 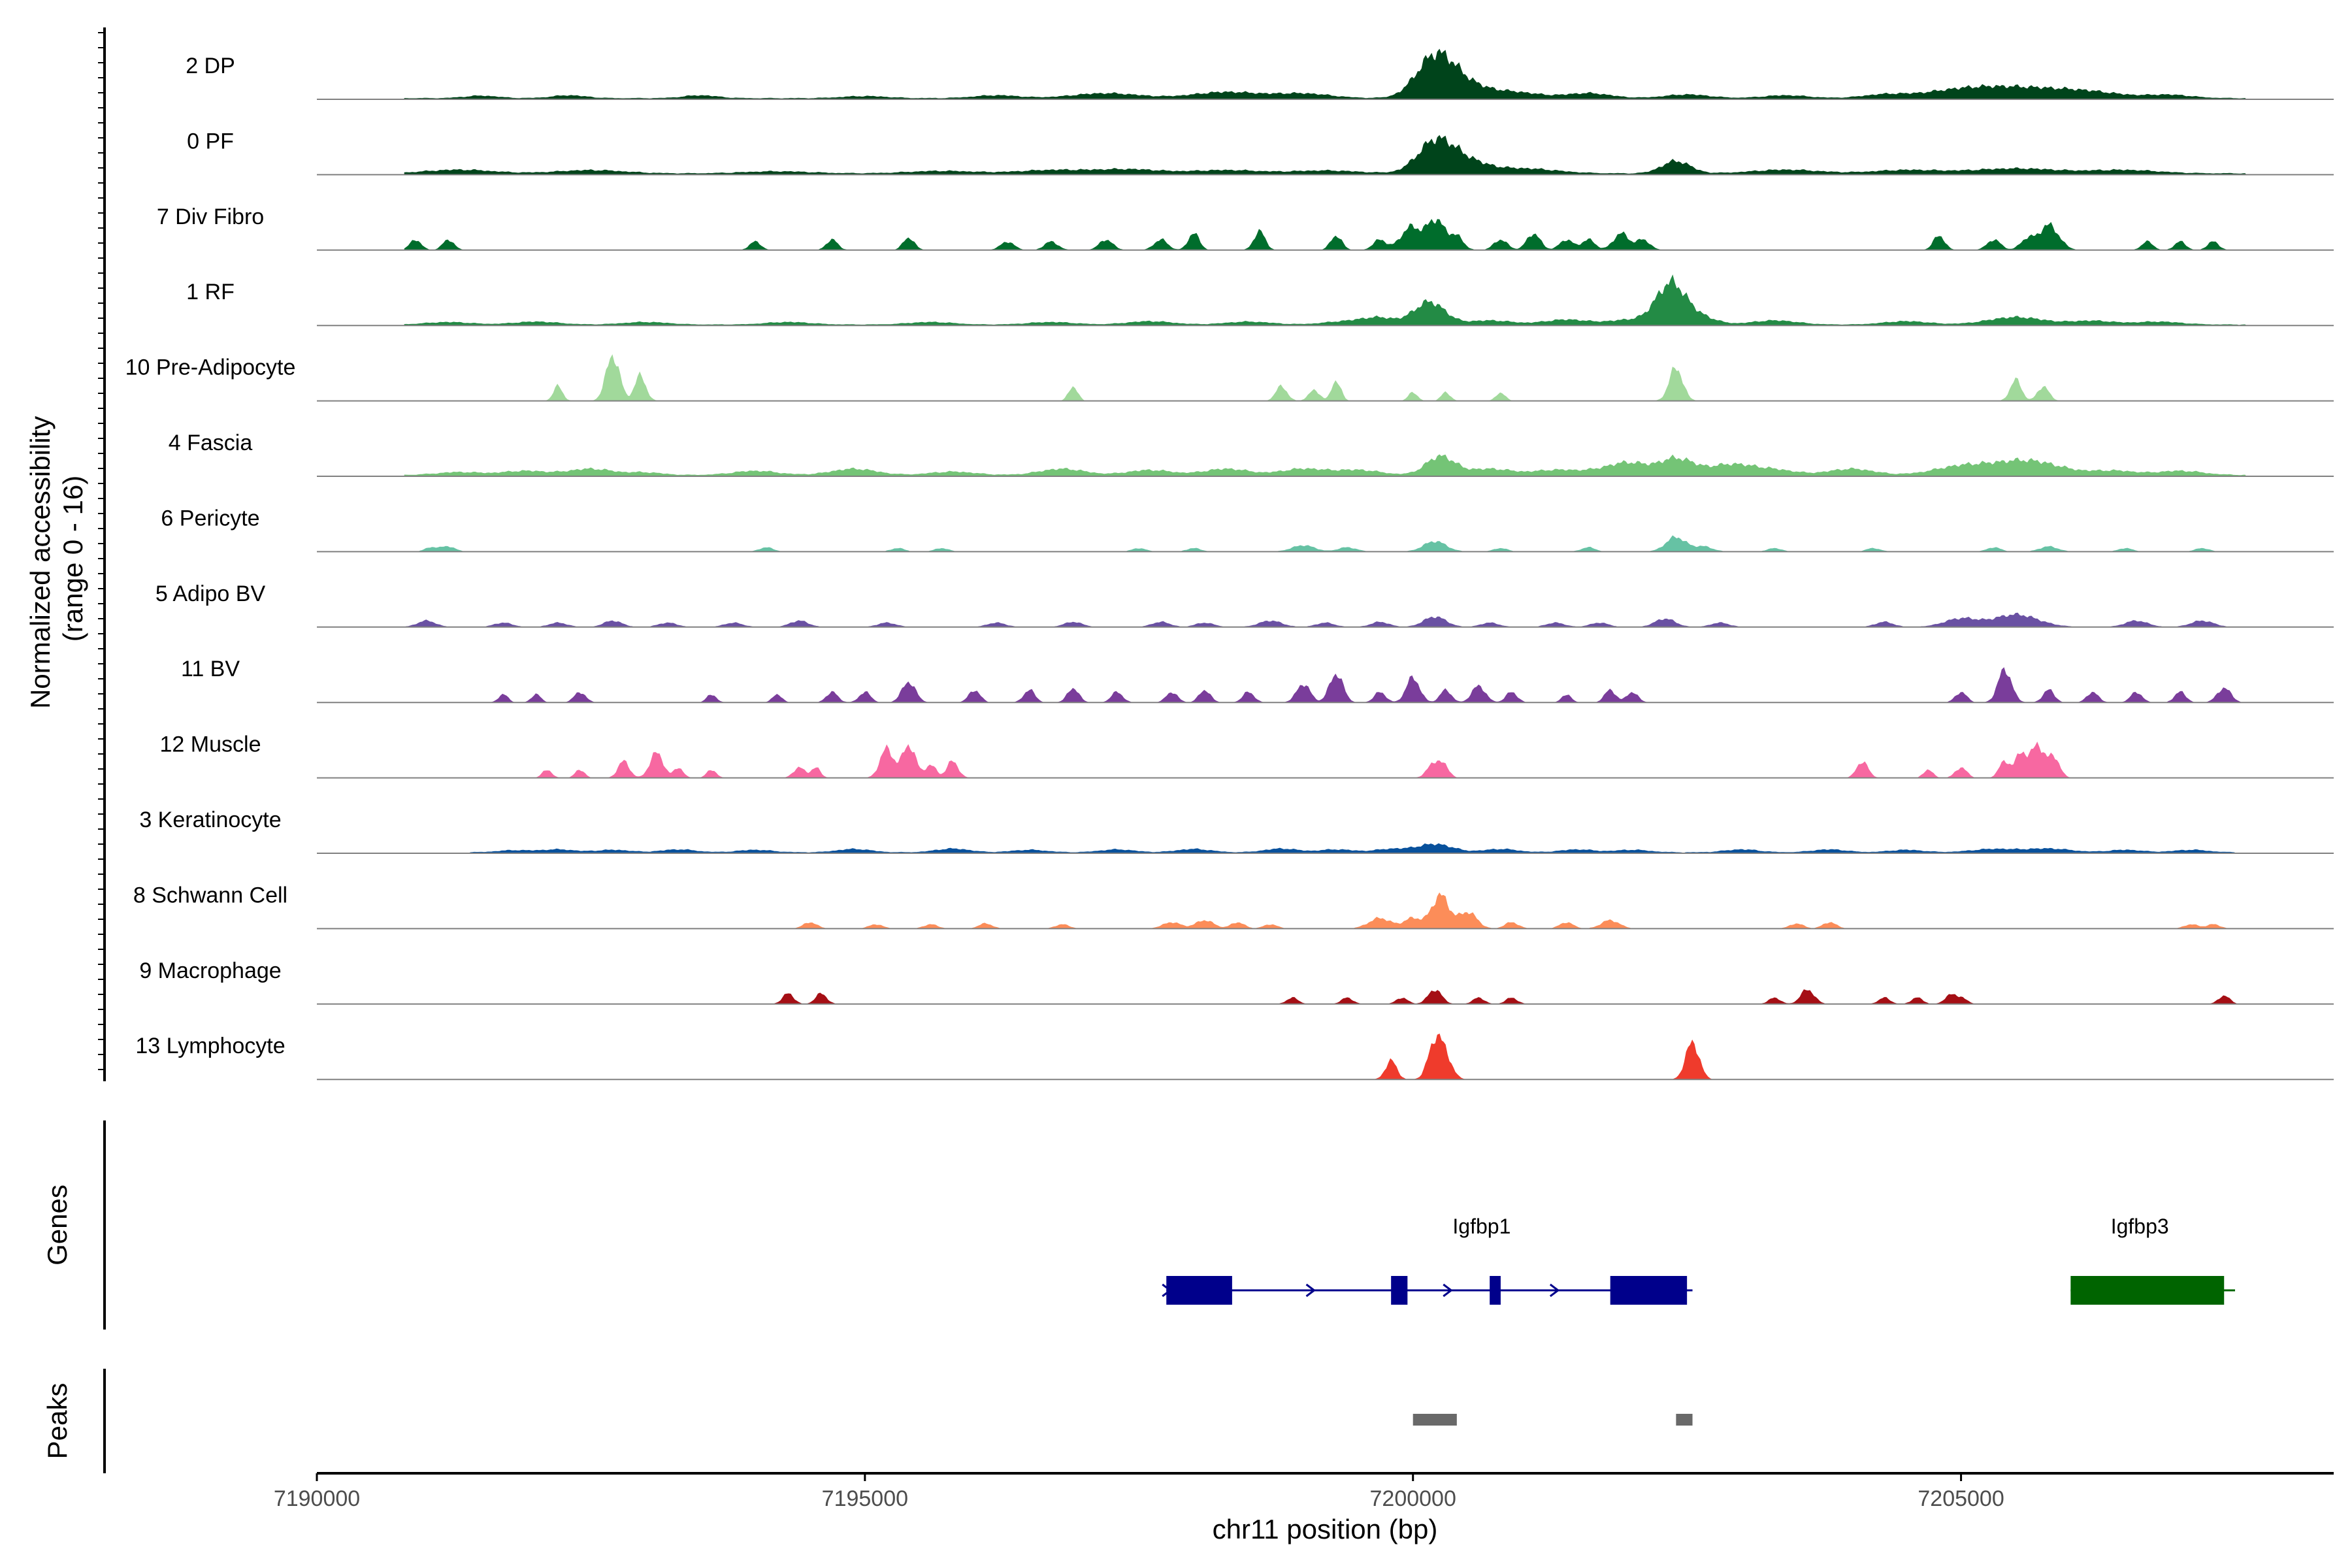 What do you see at coordinates (2140, 1226) in the screenshot?
I see `gene-label: Igfbp3` at bounding box center [2140, 1226].